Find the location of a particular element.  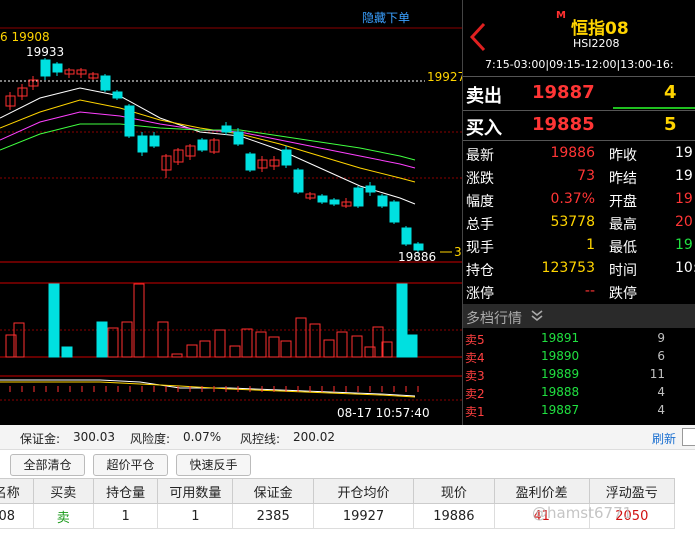

column-header: 浮动盈亏 is located at coordinates (632, 491).